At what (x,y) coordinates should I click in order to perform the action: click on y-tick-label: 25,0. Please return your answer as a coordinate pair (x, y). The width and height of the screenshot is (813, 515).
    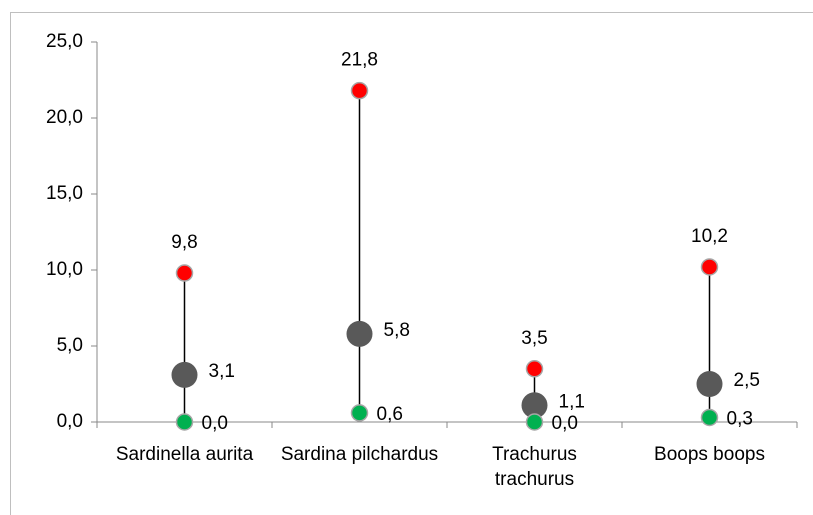
    Looking at the image, I should click on (64, 41).